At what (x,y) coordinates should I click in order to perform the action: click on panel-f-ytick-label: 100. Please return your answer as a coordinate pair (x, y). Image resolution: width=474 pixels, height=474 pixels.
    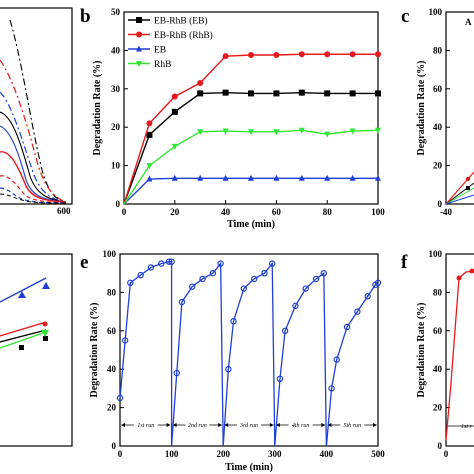
    Looking at the image, I should click on (436, 254).